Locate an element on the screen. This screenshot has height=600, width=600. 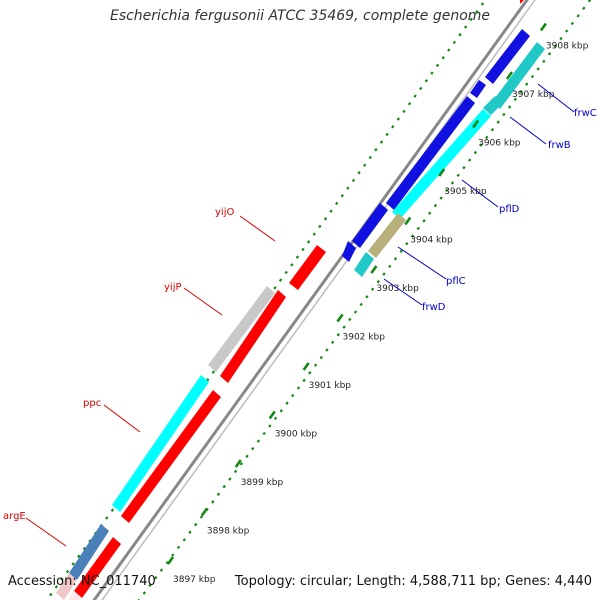
label-frwd: frwD is located at coordinates (434, 307).